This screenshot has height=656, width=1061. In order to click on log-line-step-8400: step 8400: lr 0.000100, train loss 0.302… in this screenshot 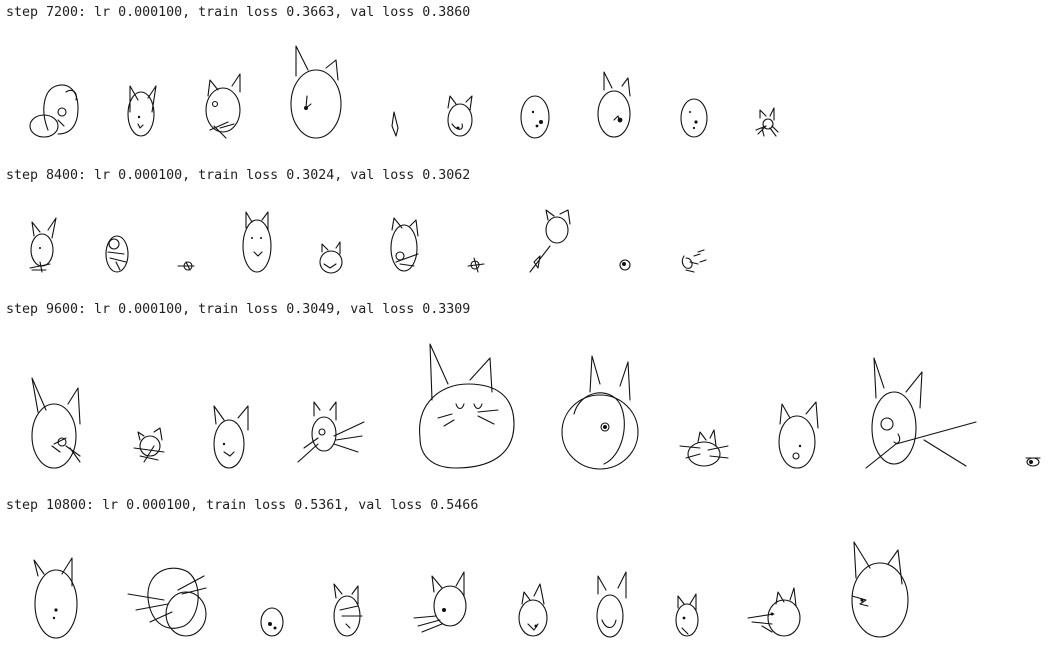, I will do `click(238, 175)`.